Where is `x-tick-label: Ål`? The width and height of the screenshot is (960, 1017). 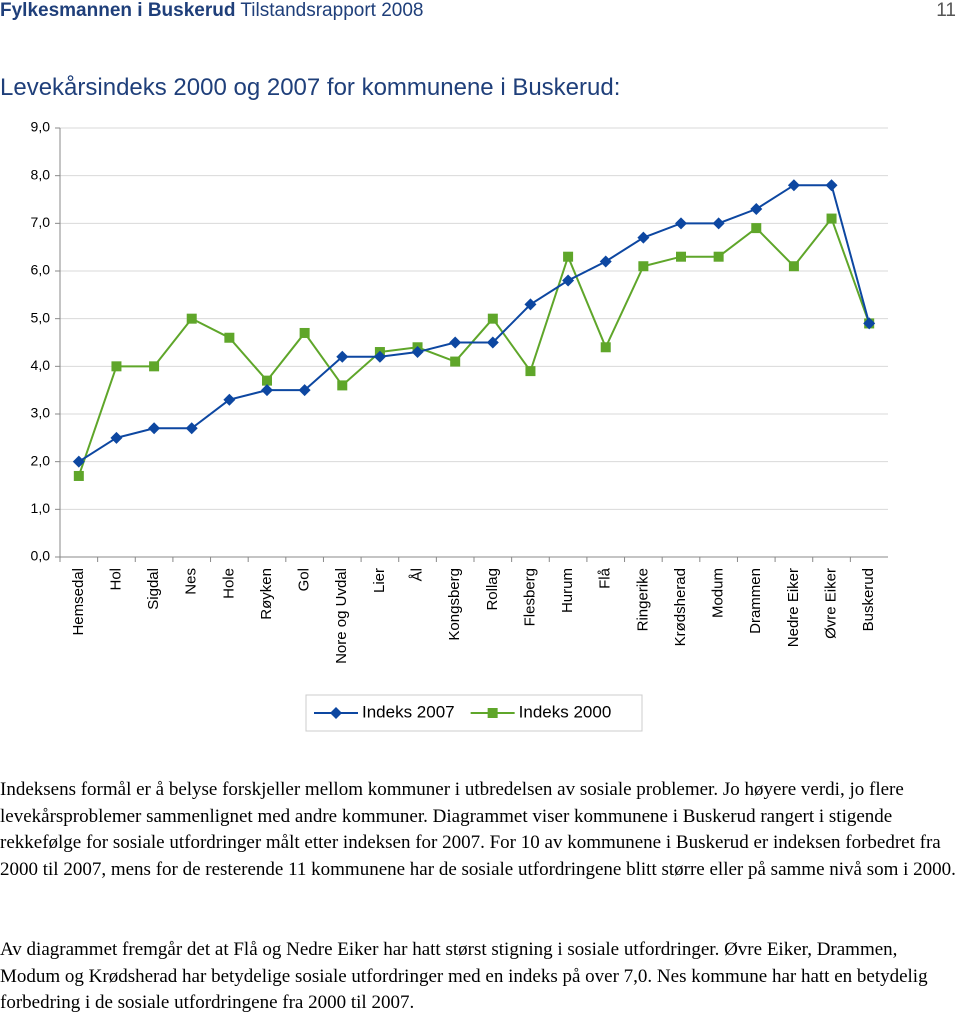
x-tick-label: Ål is located at coordinates (417, 574).